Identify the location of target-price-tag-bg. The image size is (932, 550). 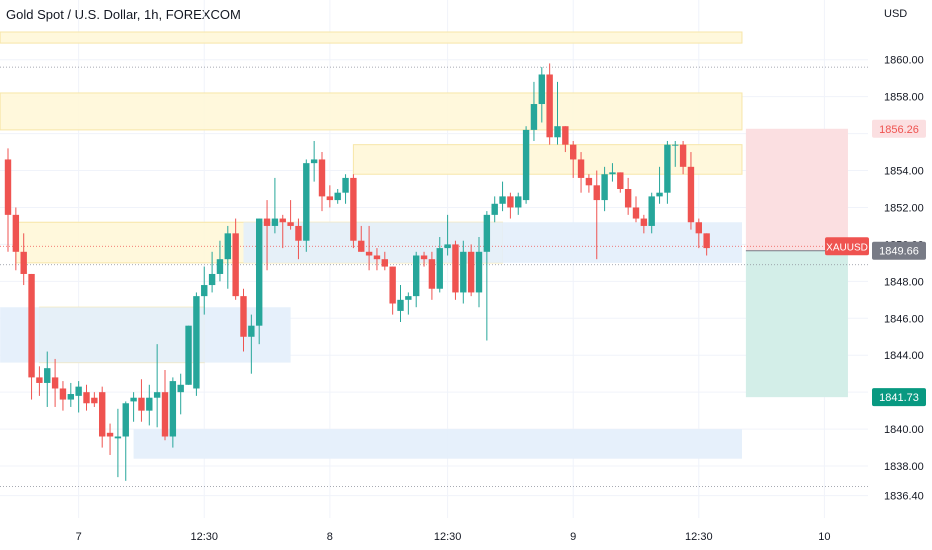
(899, 397).